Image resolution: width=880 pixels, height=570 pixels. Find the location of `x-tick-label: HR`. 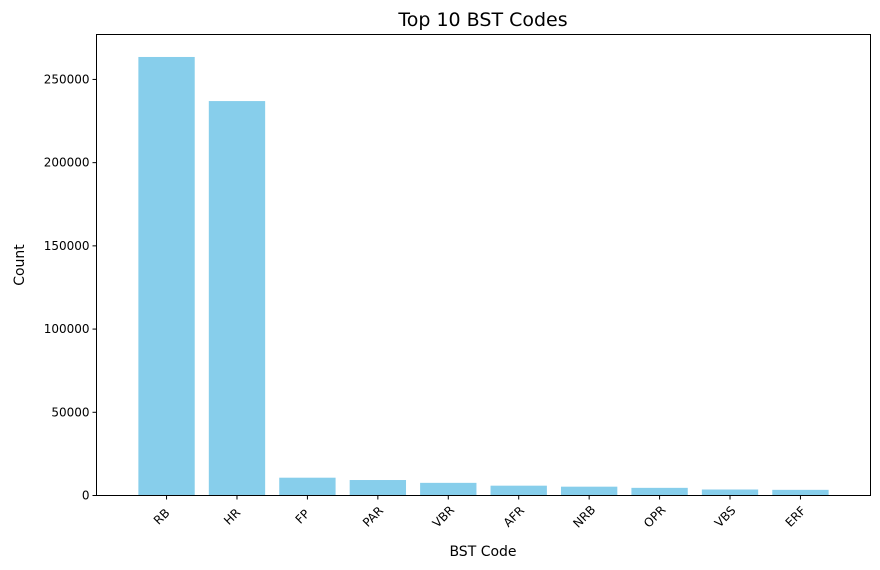

x-tick-label: HR is located at coordinates (232, 517).